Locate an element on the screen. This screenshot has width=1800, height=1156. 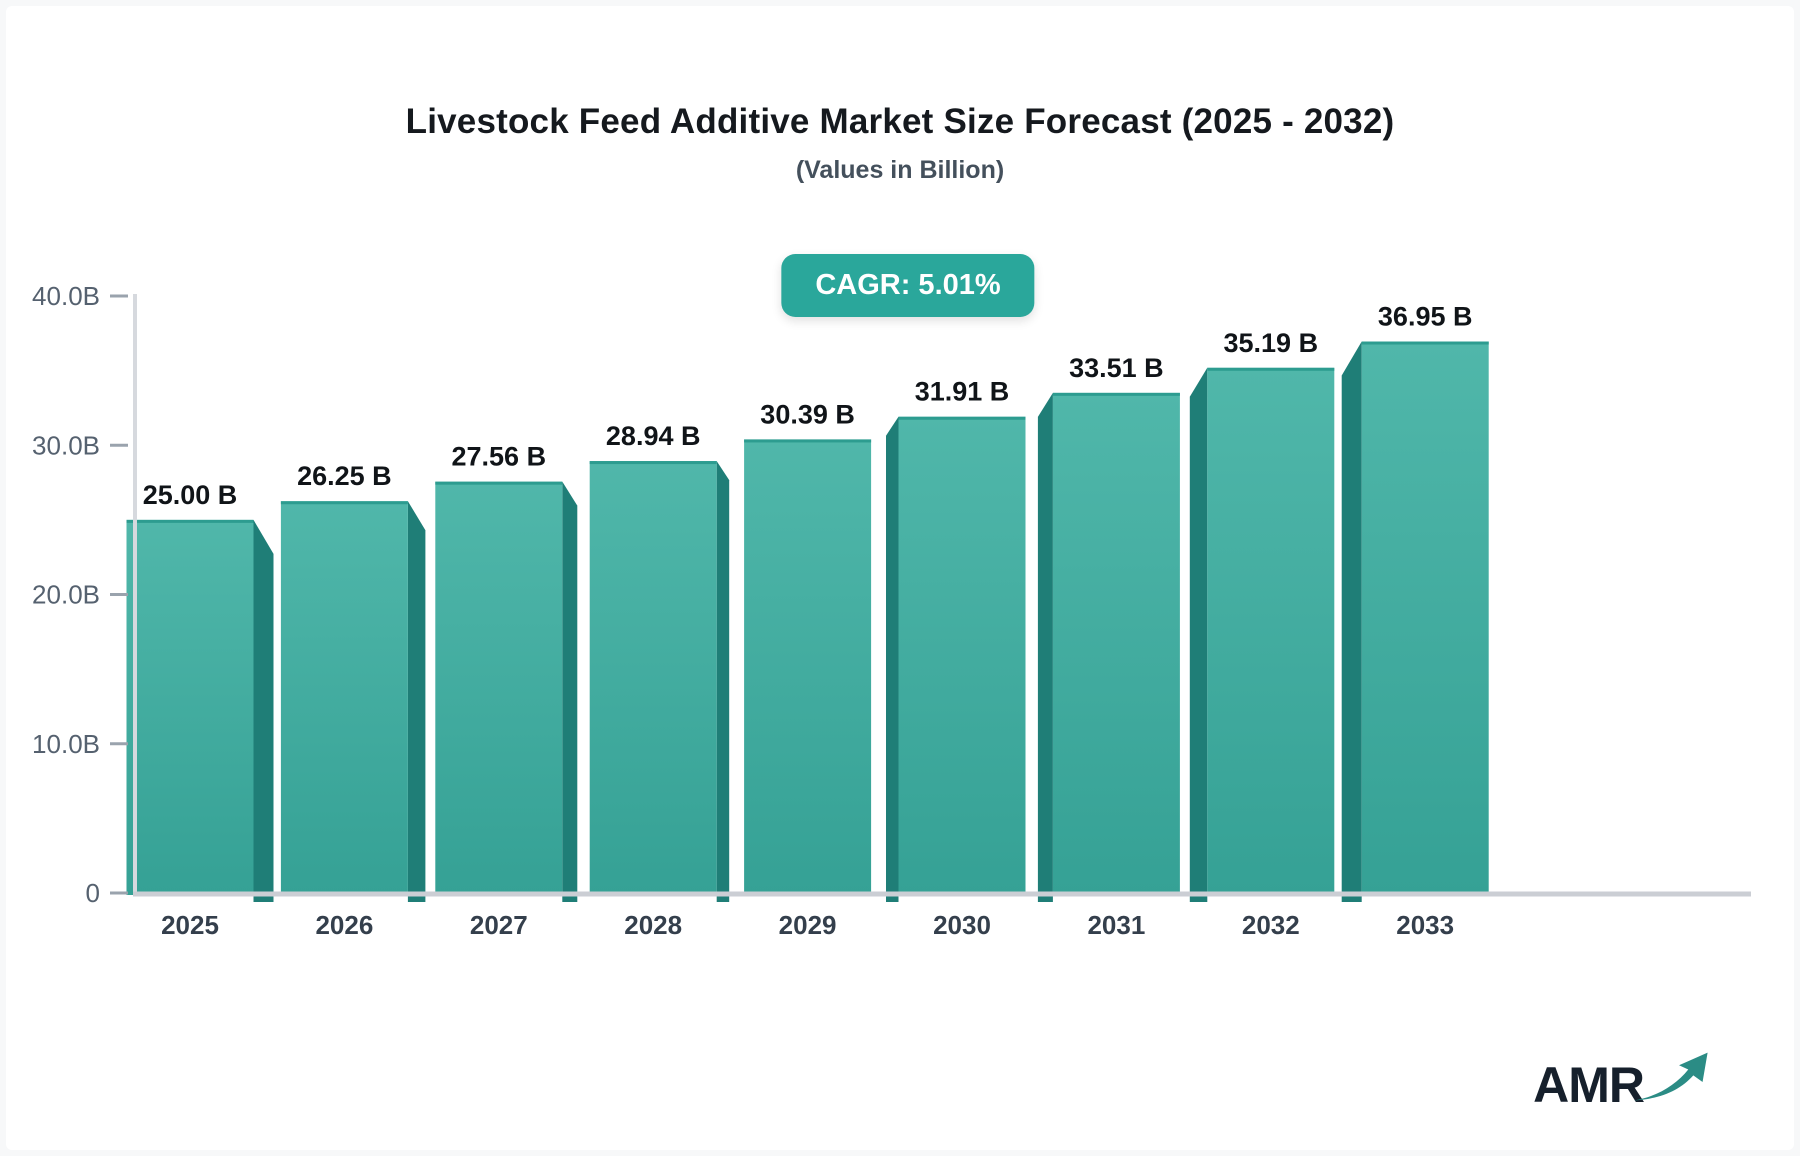
bar-value-label: 30.39 B is located at coordinates (807, 414).